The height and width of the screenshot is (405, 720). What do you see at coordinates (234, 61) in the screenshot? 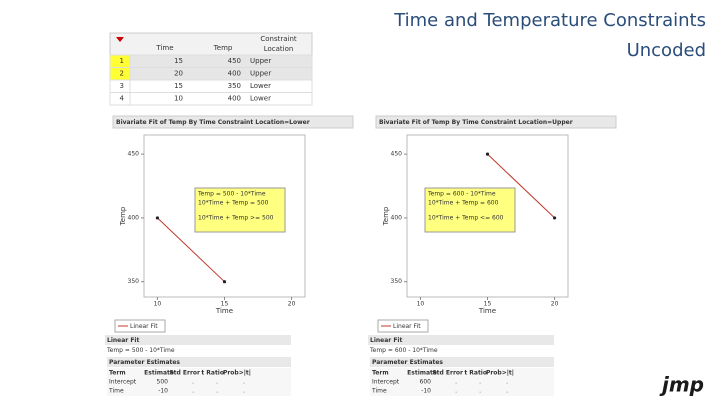
I see `cell: 450` at bounding box center [234, 61].